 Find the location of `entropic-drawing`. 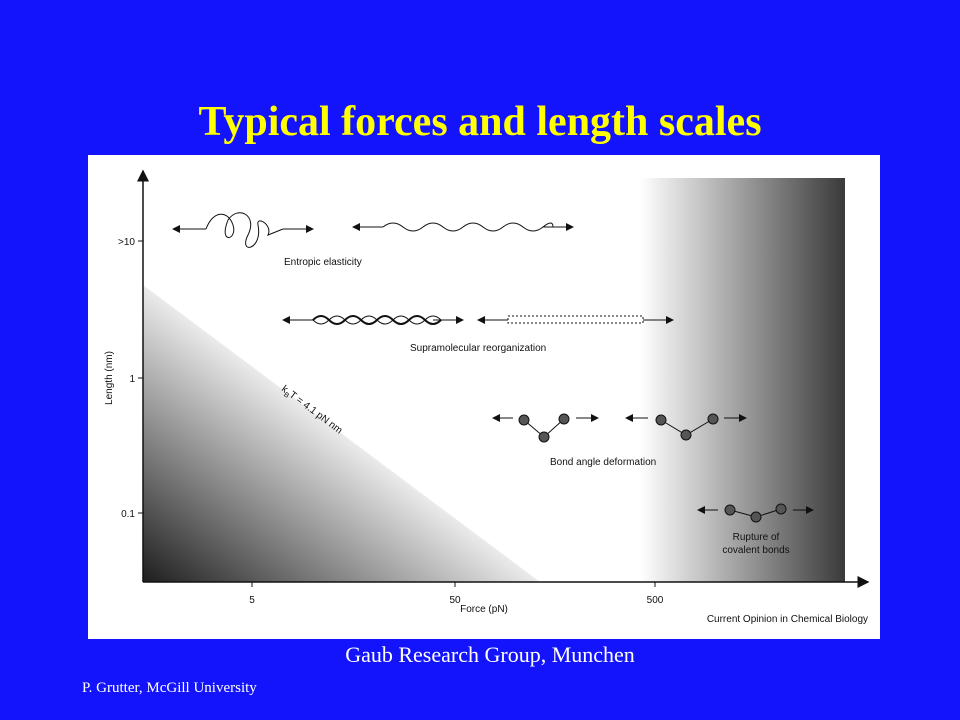

entropic-drawing is located at coordinates (373, 230).